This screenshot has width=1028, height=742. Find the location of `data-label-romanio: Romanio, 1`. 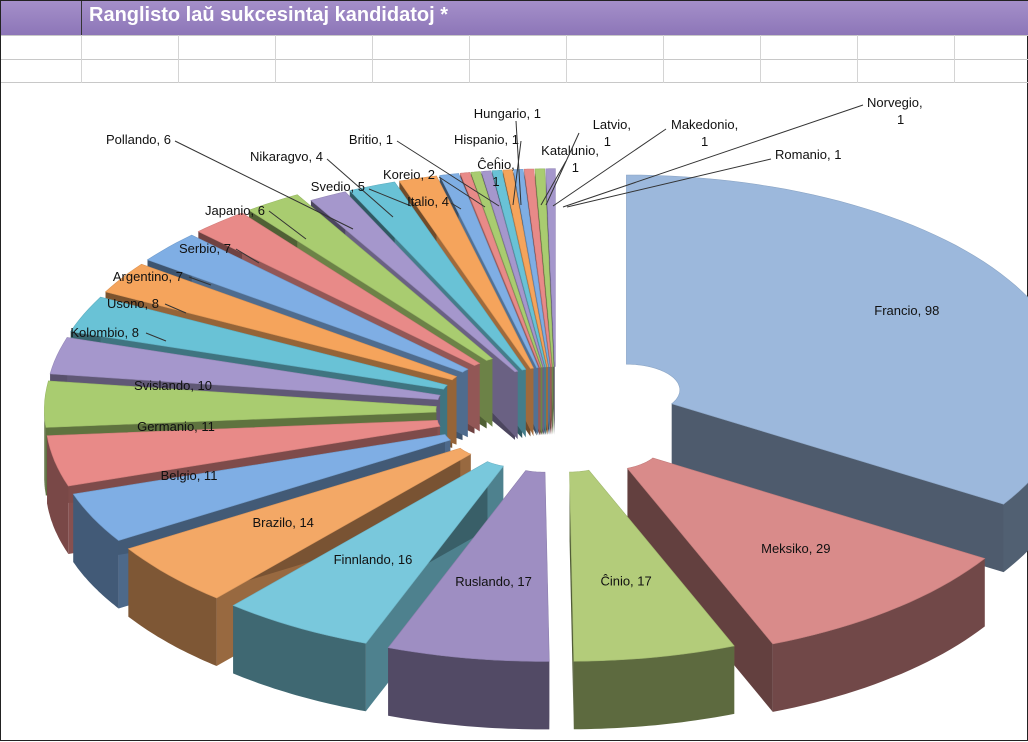

data-label-romanio: Romanio, 1 is located at coordinates (808, 154).